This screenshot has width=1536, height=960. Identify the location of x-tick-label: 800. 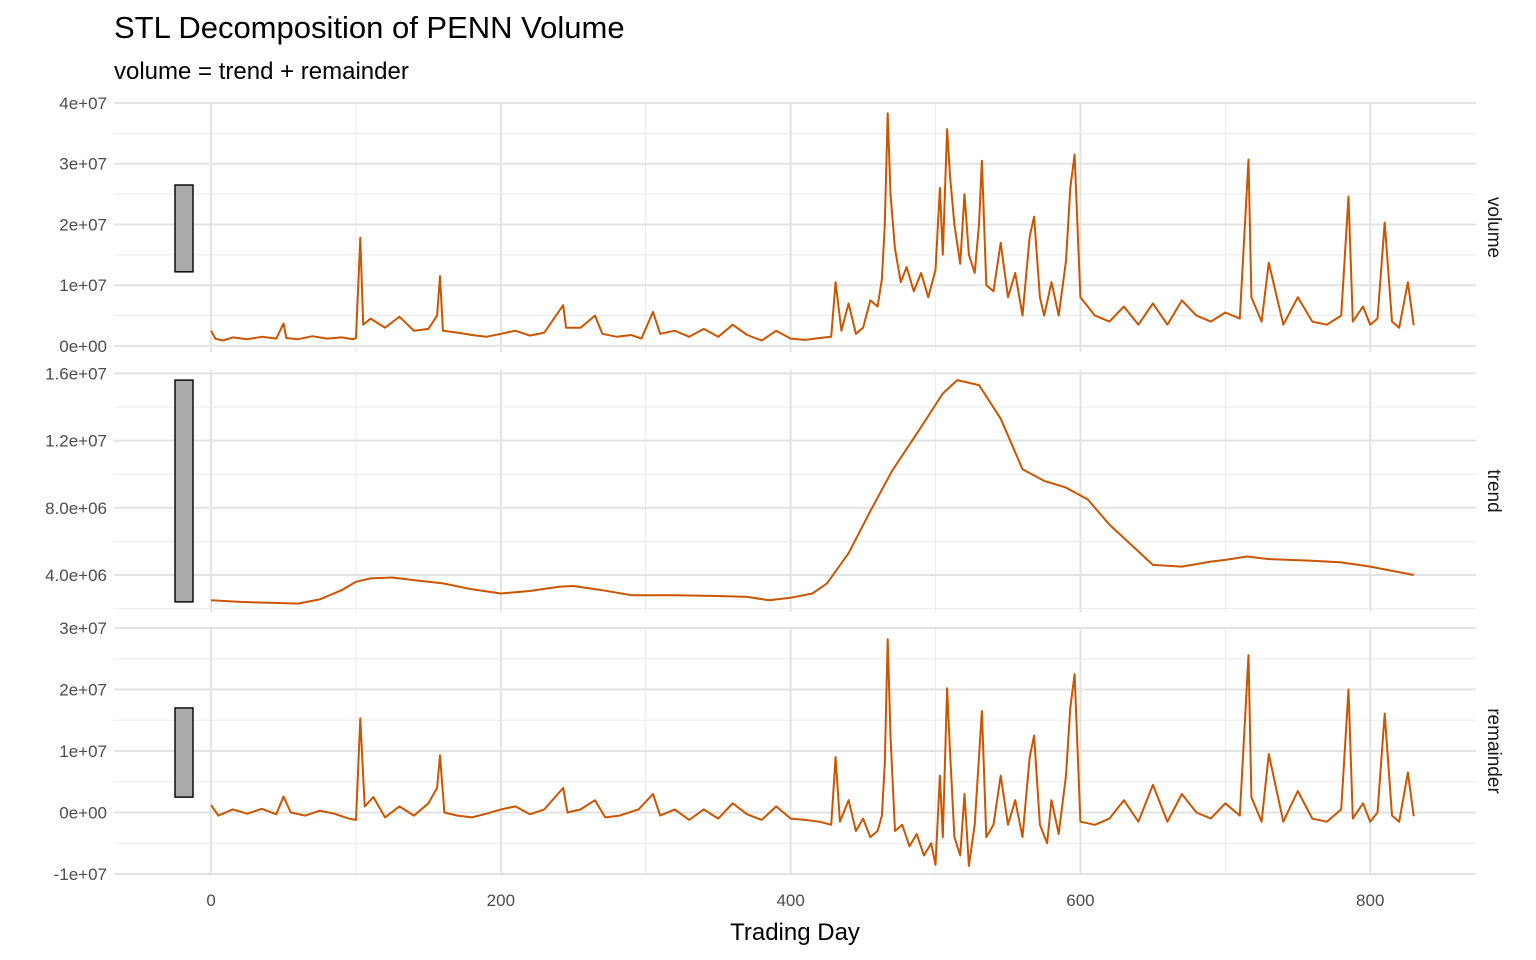
(1370, 900).